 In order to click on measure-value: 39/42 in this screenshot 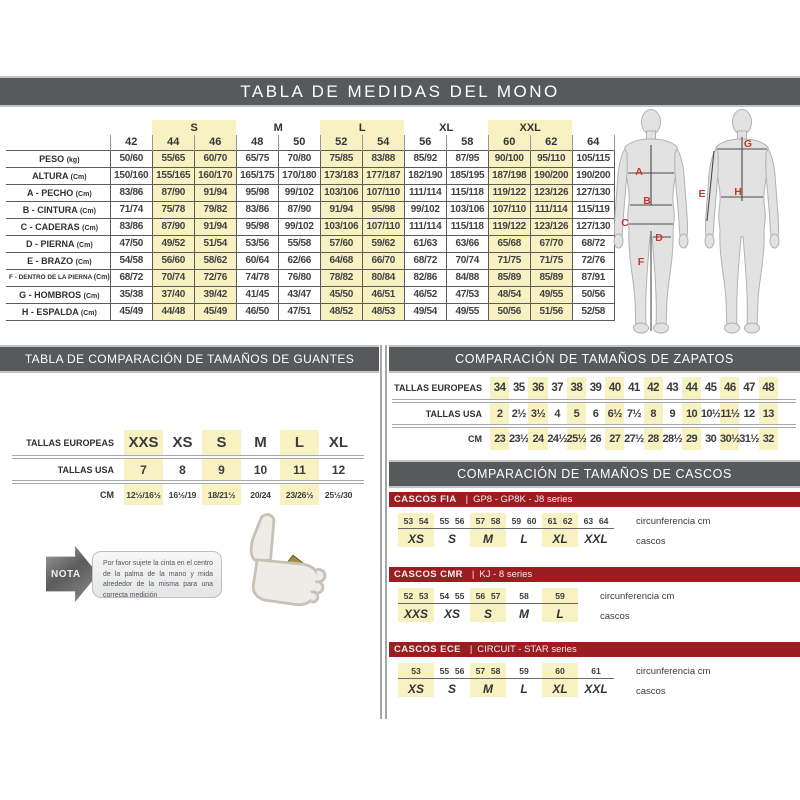, I will do `click(215, 294)`.